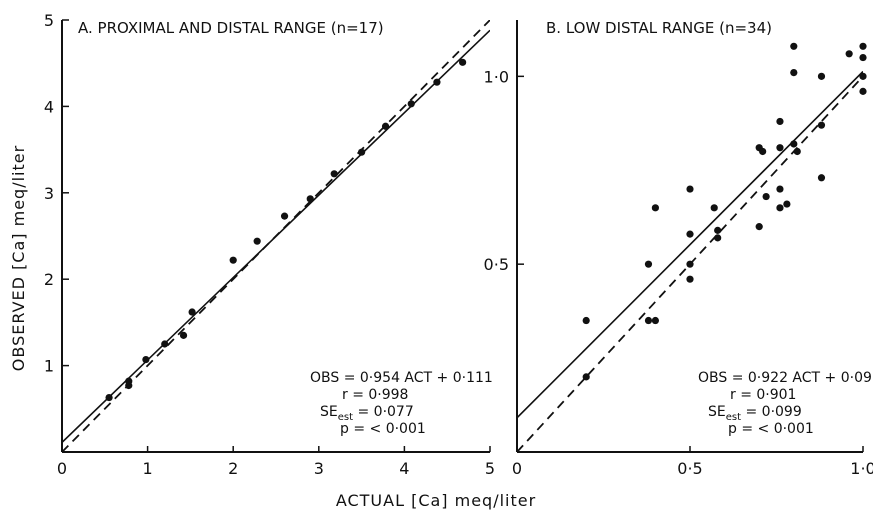 The image size is (873, 514). I want to click on y-tick-label: 5, so click(49, 20).